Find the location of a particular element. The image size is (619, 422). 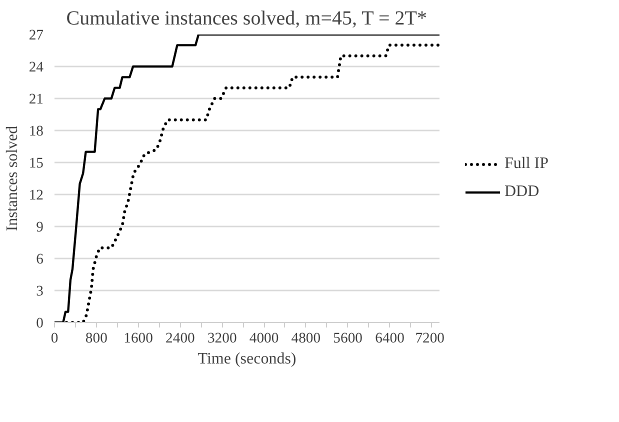

y-tick-label: 12 is located at coordinates (36, 196).